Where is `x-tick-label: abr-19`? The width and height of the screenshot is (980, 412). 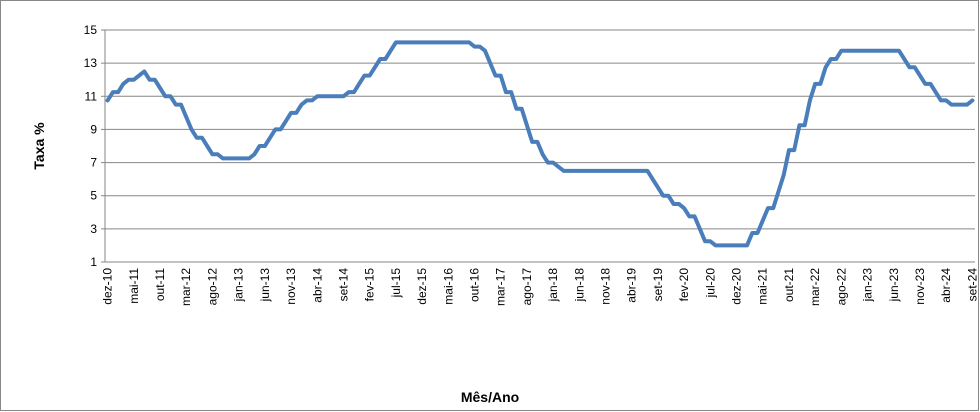
x-tick-label: abr-19 is located at coordinates (632, 285).